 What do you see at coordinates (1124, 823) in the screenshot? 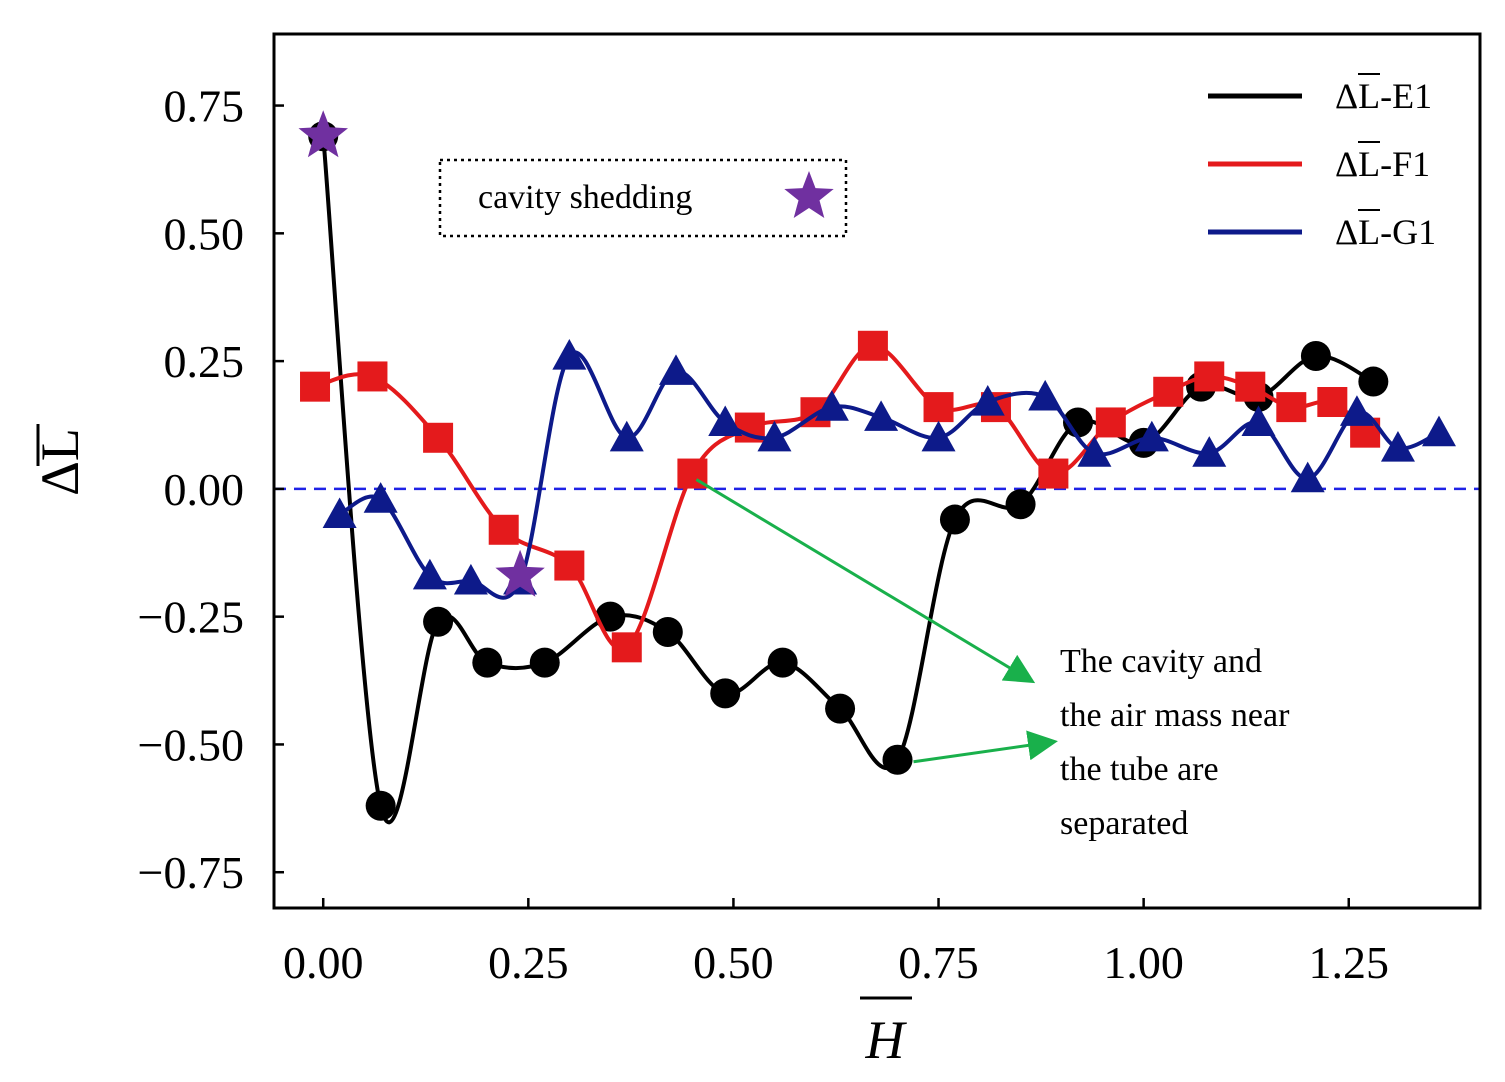
I see `separation-note-line-4: separated` at bounding box center [1124, 823].